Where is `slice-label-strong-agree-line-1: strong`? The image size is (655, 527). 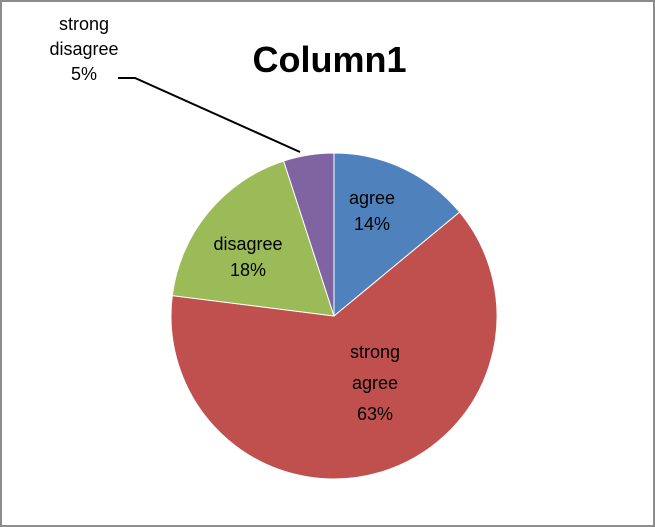 slice-label-strong-agree-line-1: strong is located at coordinates (375, 352).